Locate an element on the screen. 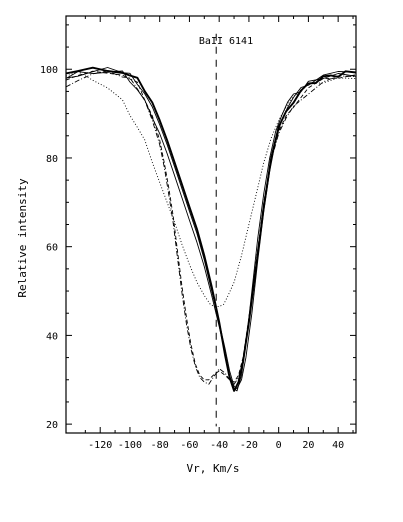  x-tick-label: 40 is located at coordinates (338, 445).